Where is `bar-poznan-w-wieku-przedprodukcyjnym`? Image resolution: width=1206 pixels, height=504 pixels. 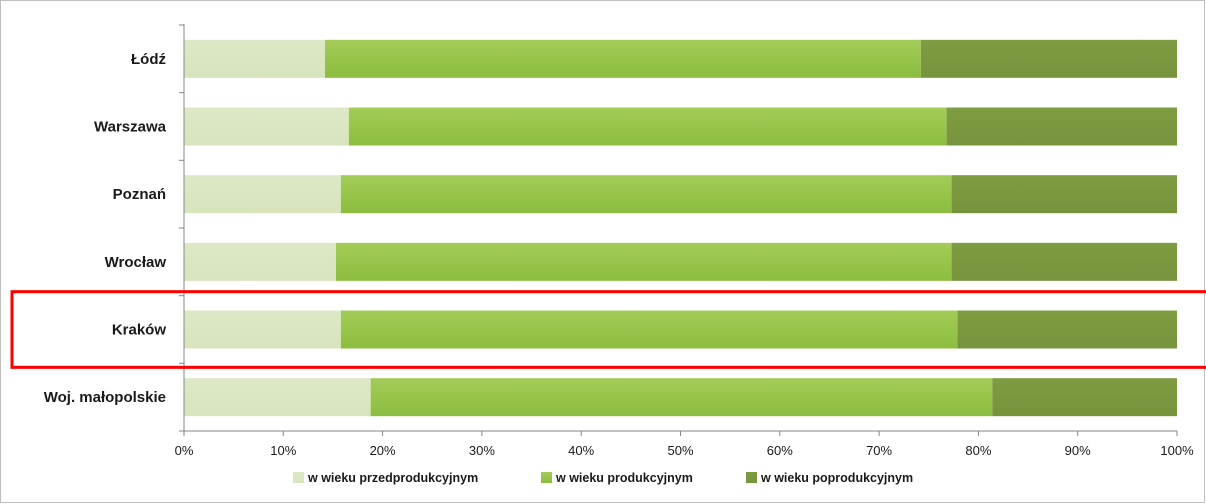 bar-poznan-w-wieku-przedprodukcyjnym is located at coordinates (262, 194).